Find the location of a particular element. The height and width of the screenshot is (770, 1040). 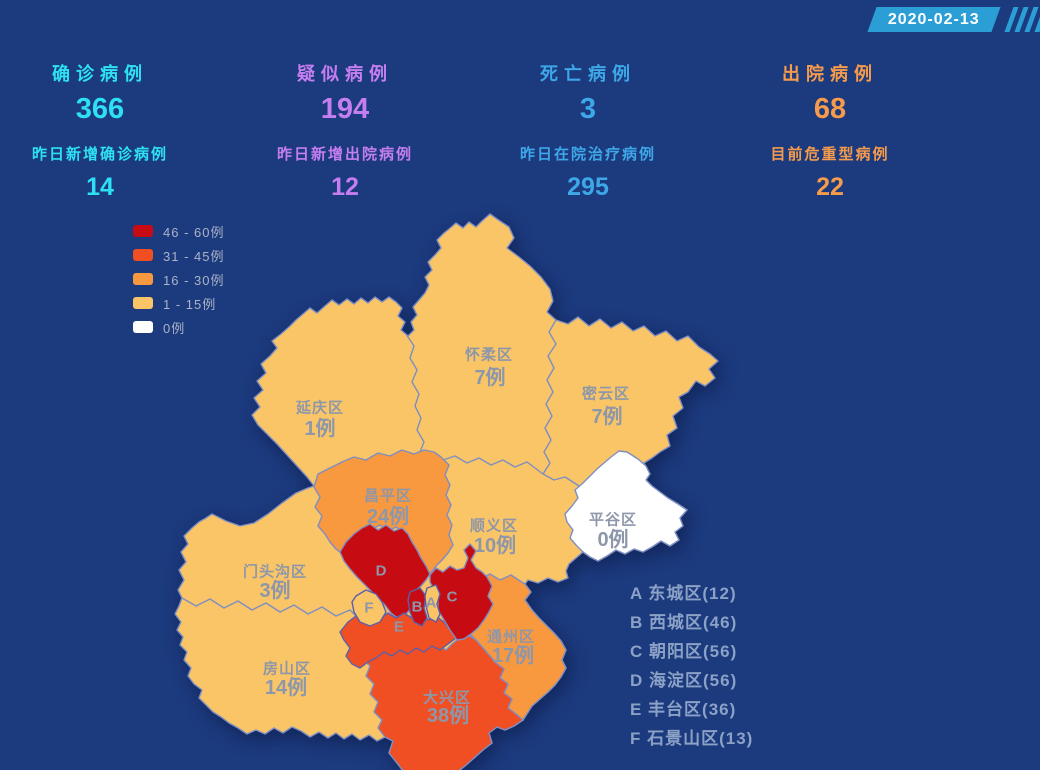

district-label-count: 14例 is located at coordinates (286, 687).